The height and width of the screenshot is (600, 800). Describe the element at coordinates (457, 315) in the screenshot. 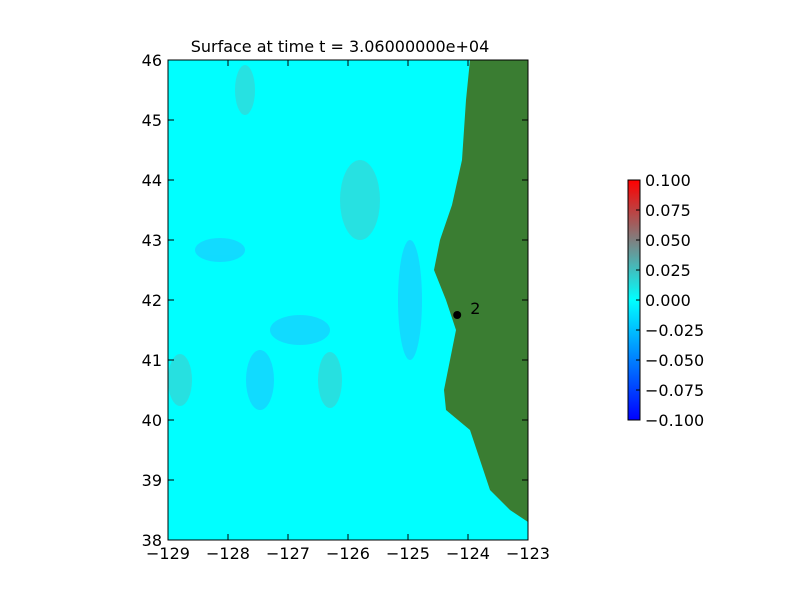

I see `gauge-point` at that location.